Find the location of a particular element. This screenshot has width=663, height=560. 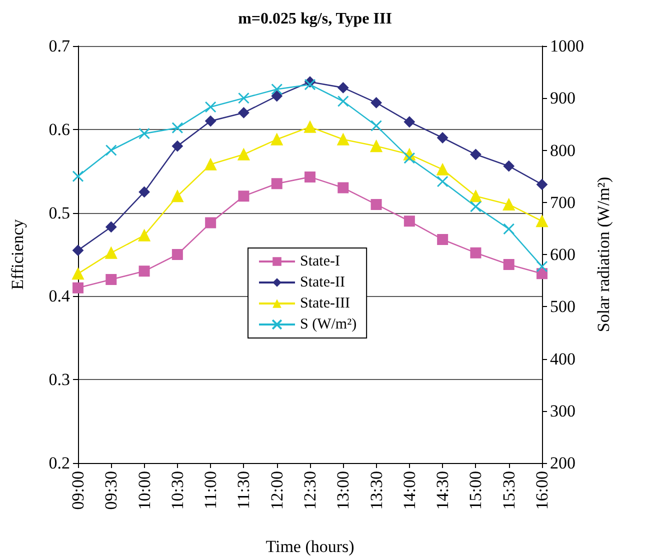

x-tick-label: 14:00 is located at coordinates (409, 490).